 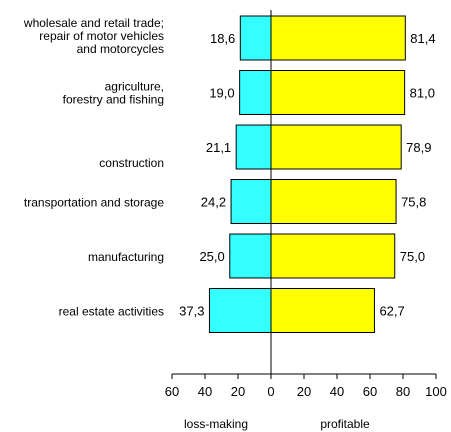 What do you see at coordinates (218, 147) in the screenshot?
I see `data-label-loss-making: 21,1` at bounding box center [218, 147].